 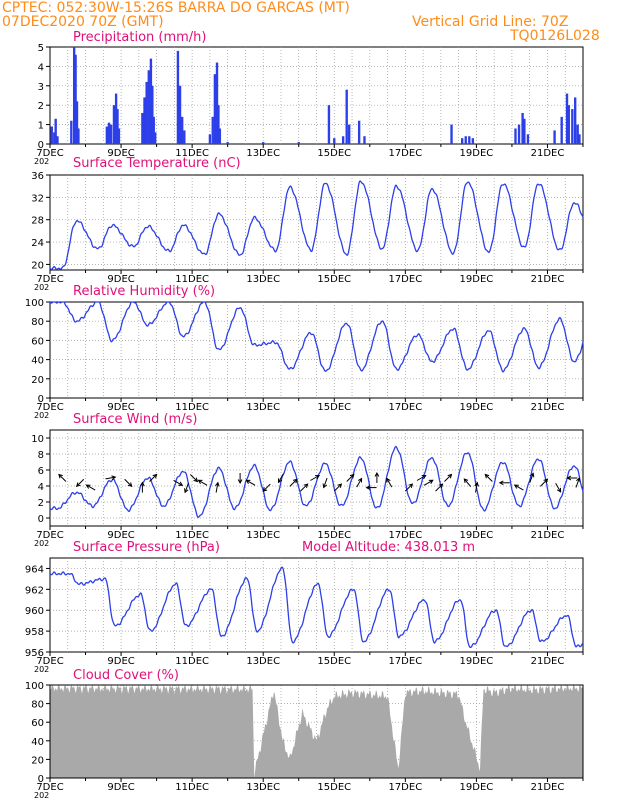 I want to click on y-tick-label: 100, so click(x=34, y=303).